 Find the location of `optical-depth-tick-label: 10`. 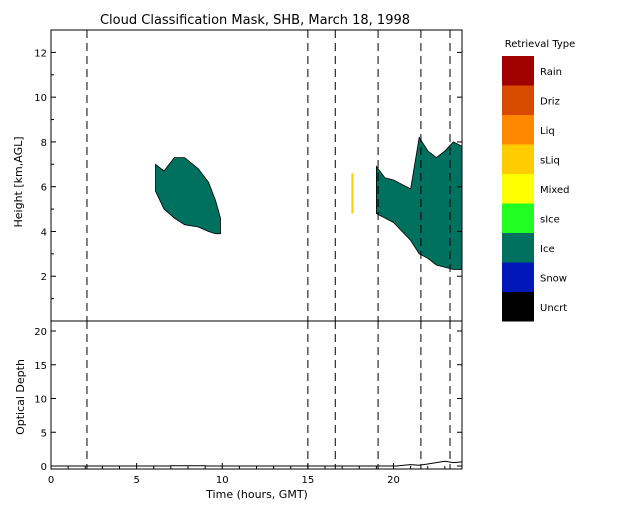

optical-depth-tick-label: 10 is located at coordinates (40, 400).